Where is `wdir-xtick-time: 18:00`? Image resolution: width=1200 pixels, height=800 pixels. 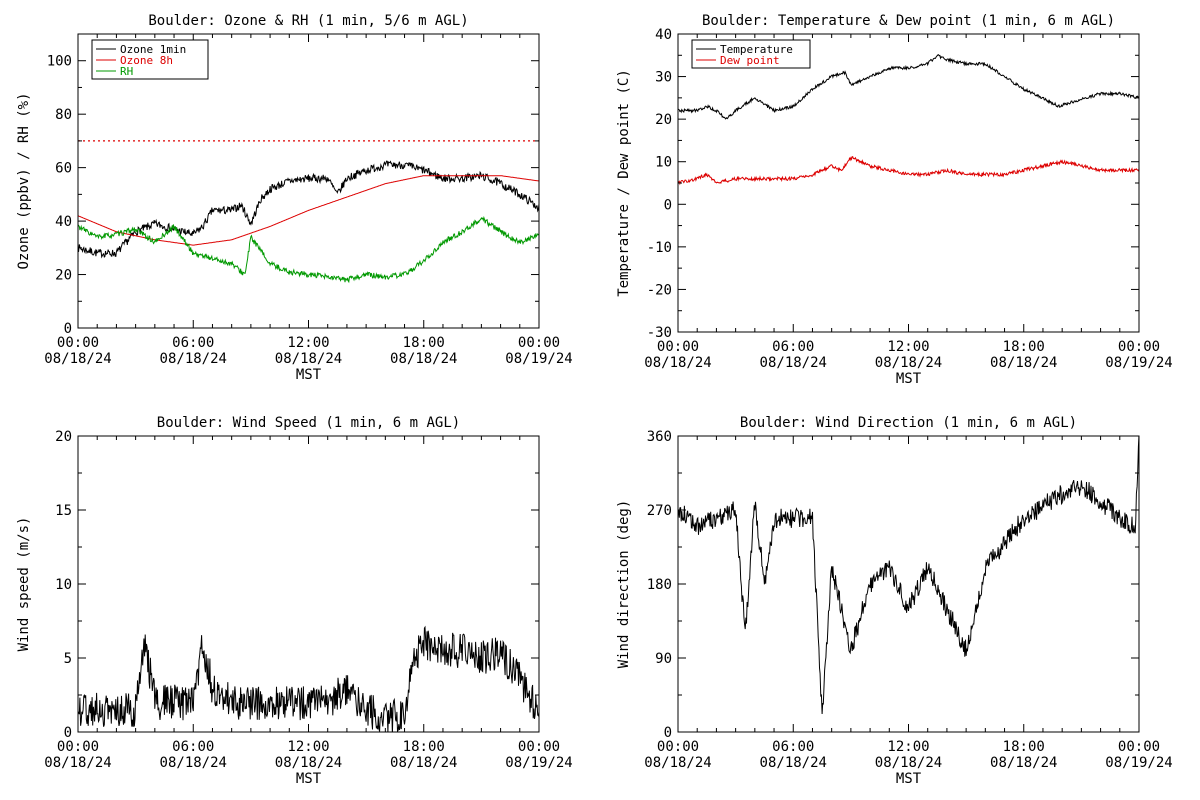 wdir-xtick-time: 18:00 is located at coordinates (1024, 747).